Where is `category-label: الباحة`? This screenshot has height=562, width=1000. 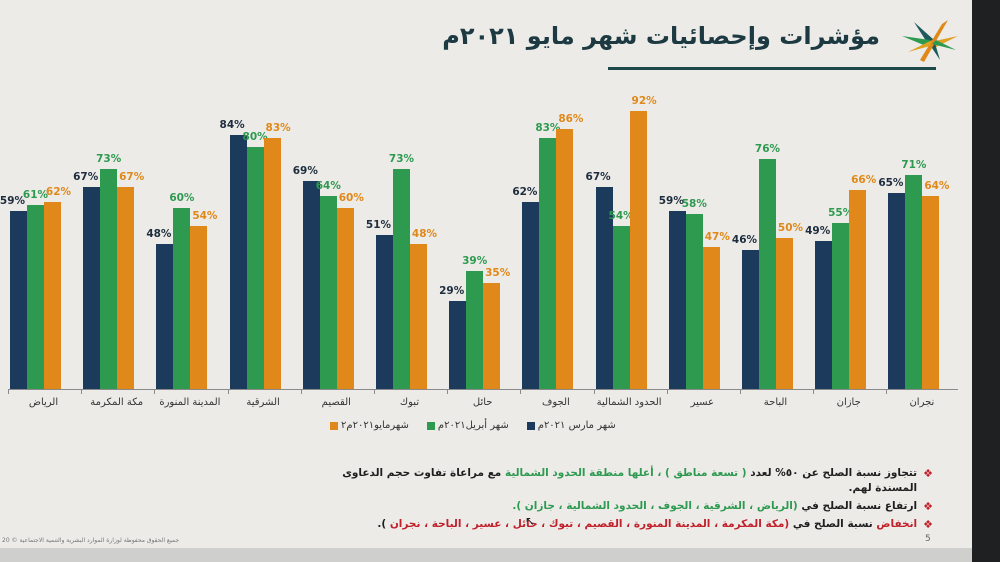
category-label: الباحة is located at coordinates (775, 402).